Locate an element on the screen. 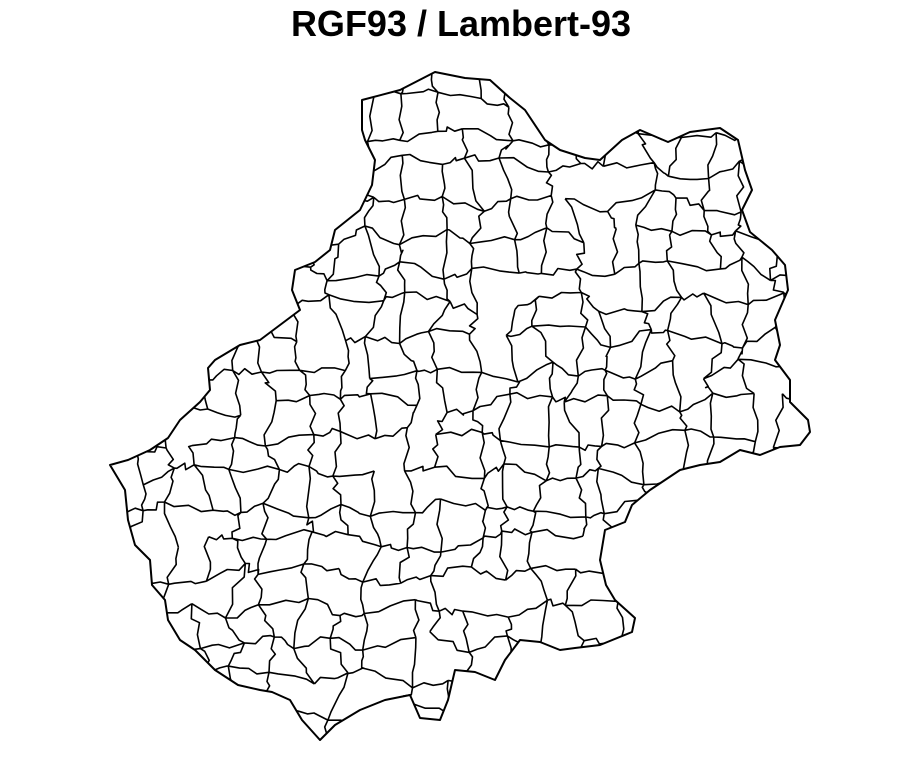 This screenshot has height=768, width=921. map-title: RGF93 / Lambert-93 is located at coordinates (461, 23).